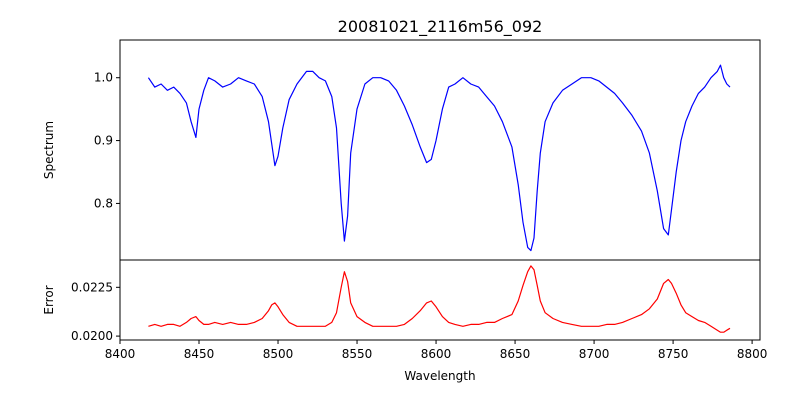 Image resolution: width=800 pixels, height=400 pixels. Describe the element at coordinates (49, 299) in the screenshot. I see `error-y-axis-label: Error` at that location.